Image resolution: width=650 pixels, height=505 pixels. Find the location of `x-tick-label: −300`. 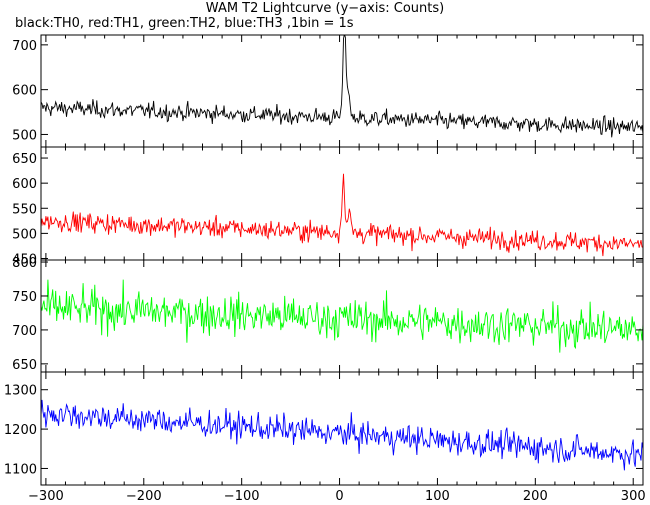

x-tick-label: −300 is located at coordinates (46, 496).